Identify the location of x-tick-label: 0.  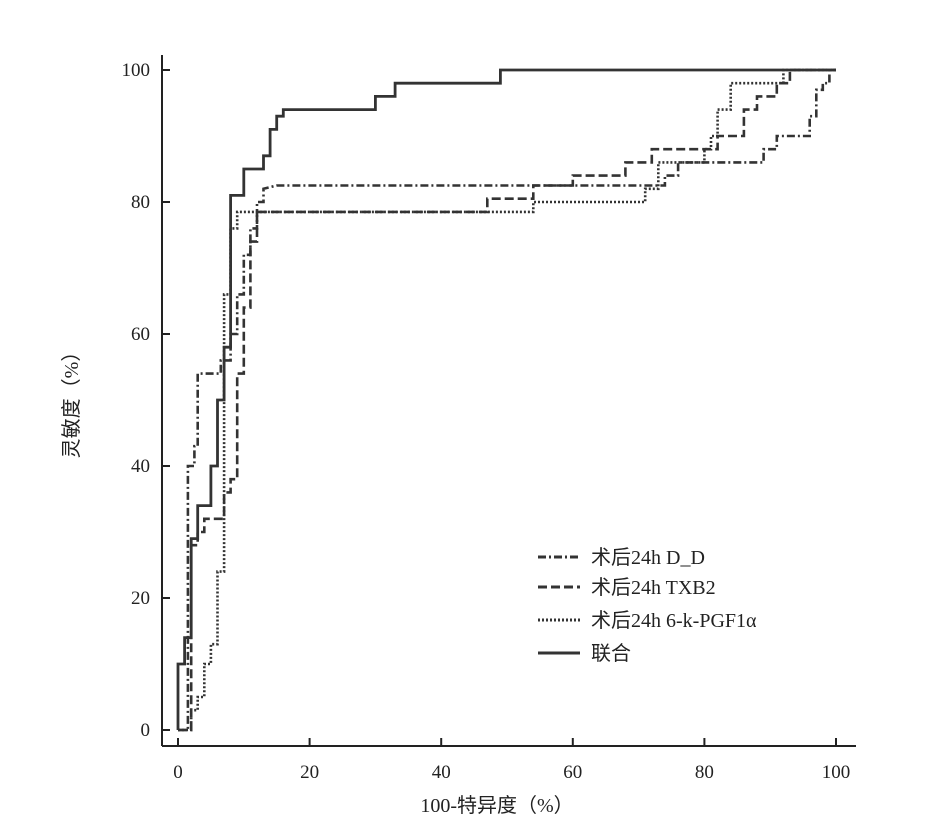
(178, 772).